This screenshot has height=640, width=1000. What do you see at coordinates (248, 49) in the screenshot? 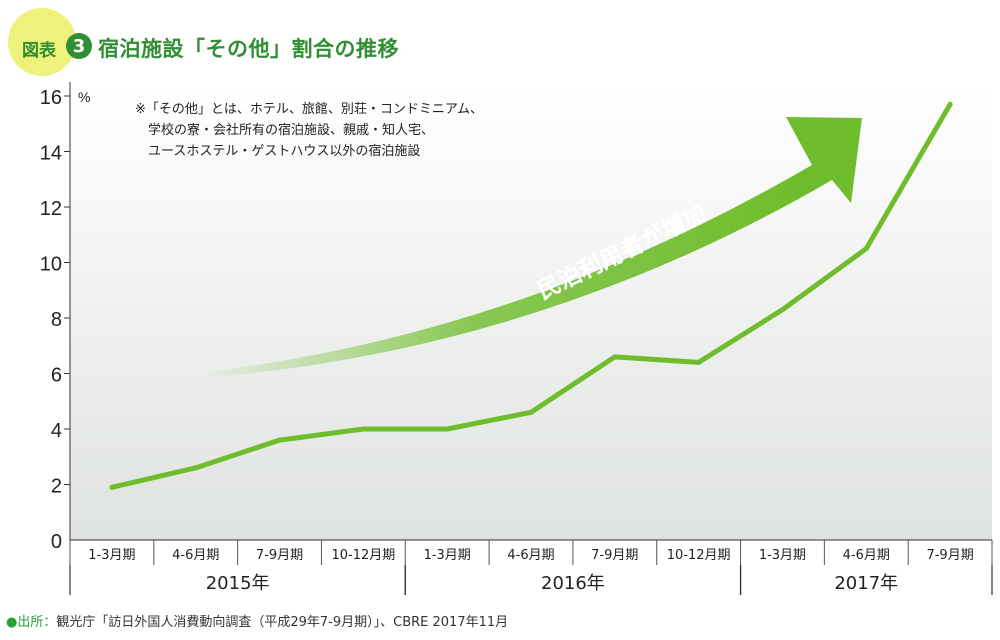
I see `chart-title: 宿泊施設「その他」割合の推移` at bounding box center [248, 49].